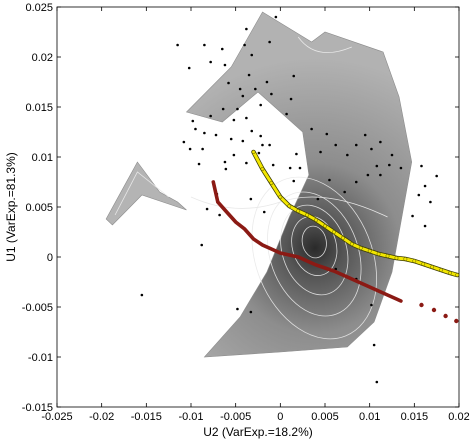 The width and height of the screenshot is (474, 443). Describe the element at coordinates (56, 417) in the screenshot. I see `x-tick-label: -0.025` at that location.